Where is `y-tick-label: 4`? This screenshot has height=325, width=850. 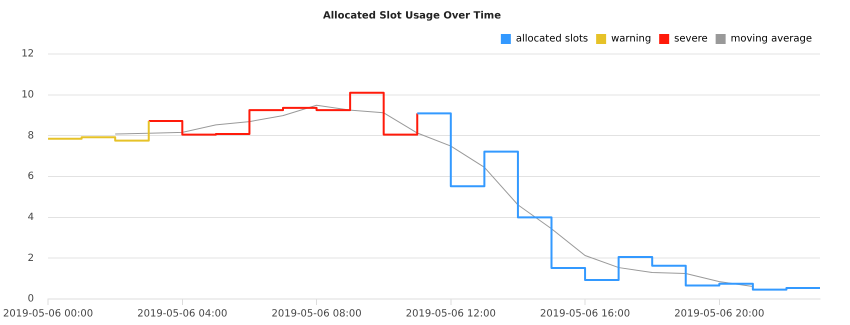 y-tick-label: 4 is located at coordinates (31, 217).